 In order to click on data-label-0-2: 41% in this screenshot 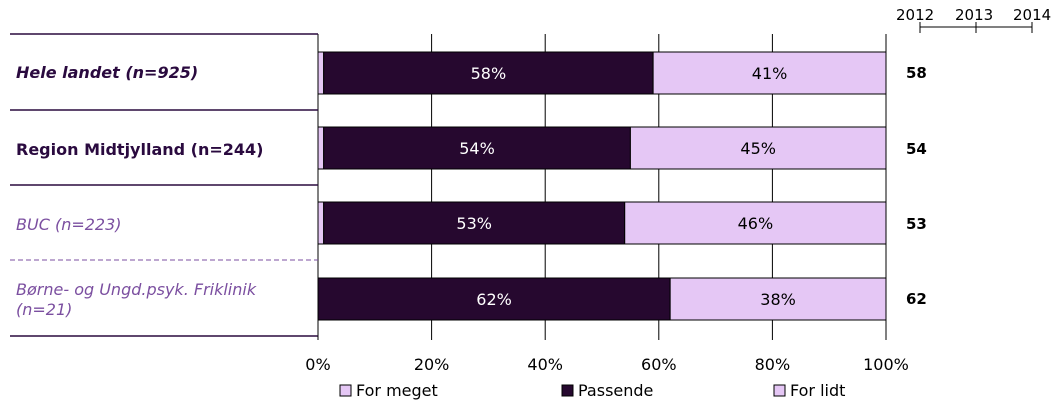, I will do `click(770, 73)`.